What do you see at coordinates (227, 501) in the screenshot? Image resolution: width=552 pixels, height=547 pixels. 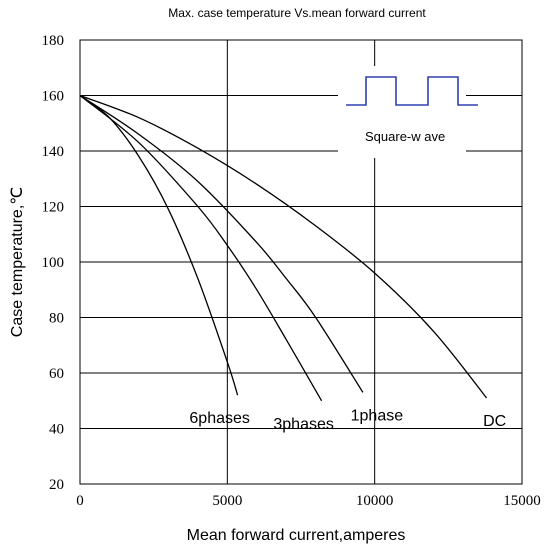 I see `x-tick-label: 5000` at bounding box center [227, 501].